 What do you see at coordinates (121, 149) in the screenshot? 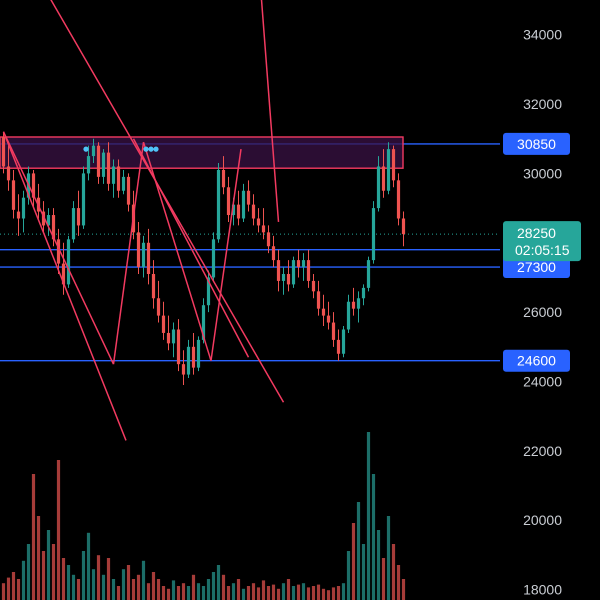
I see `signal-markers` at bounding box center [121, 149].